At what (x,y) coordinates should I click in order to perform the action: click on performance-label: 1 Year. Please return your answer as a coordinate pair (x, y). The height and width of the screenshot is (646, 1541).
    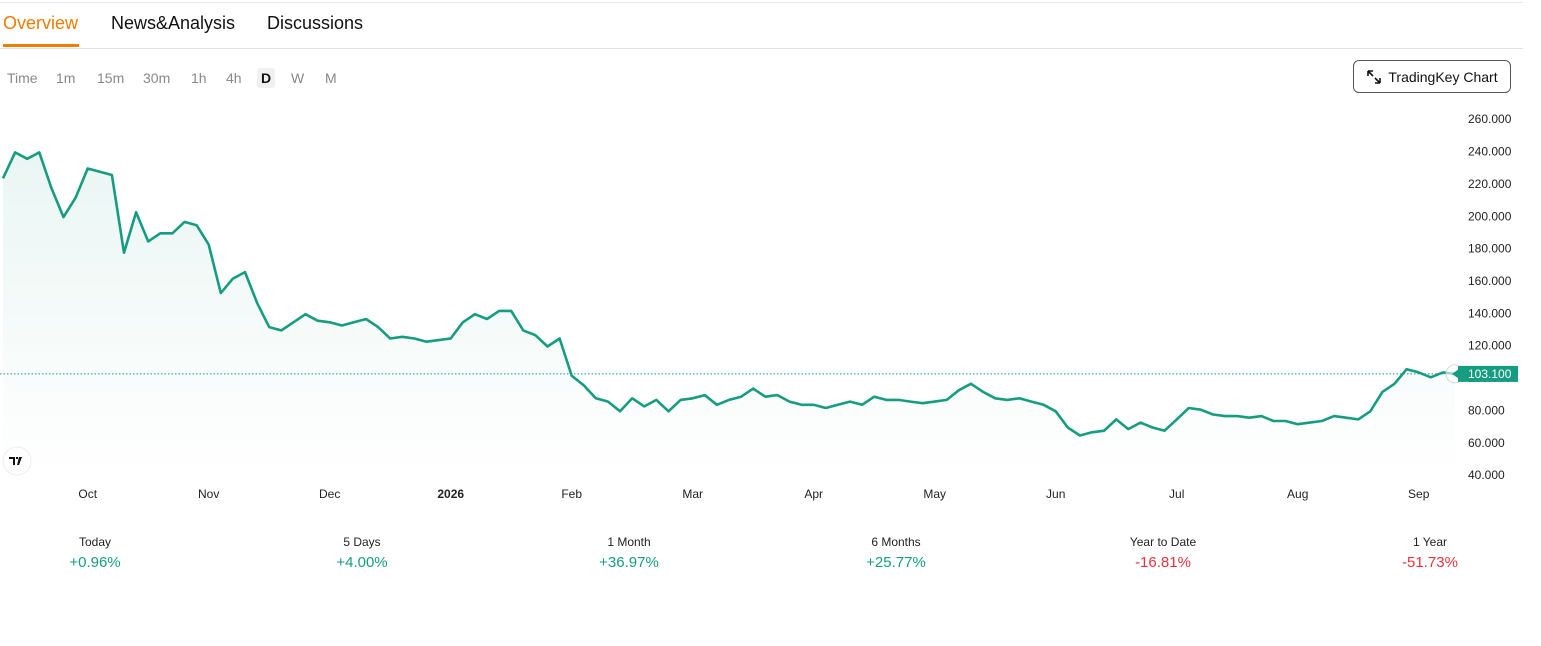
    Looking at the image, I should click on (1430, 542).